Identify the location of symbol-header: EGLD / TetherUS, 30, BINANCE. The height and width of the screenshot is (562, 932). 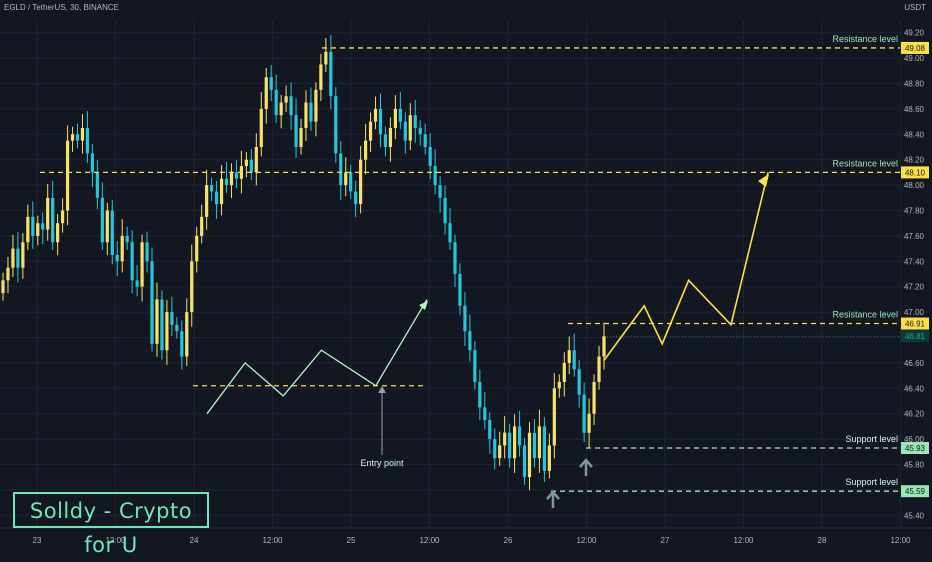
(62, 7).